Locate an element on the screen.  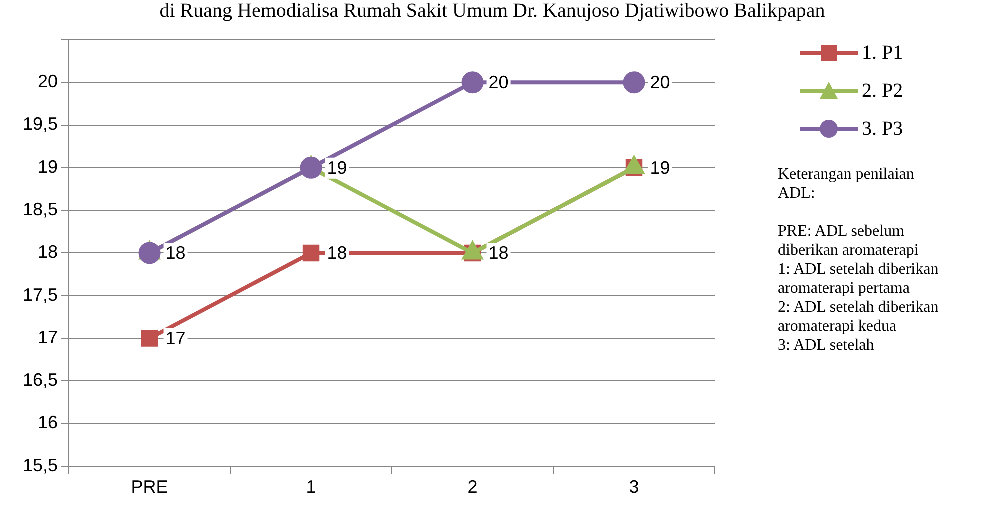
y-tick-label: 20 is located at coordinates (48, 82).